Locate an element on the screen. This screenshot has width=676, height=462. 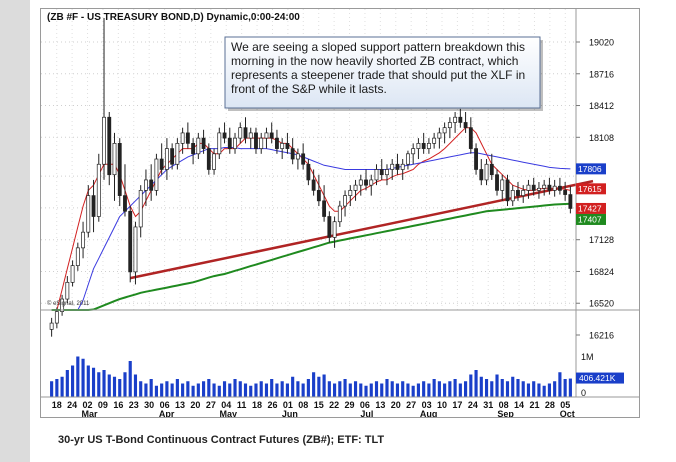
price-tick-label: 16824 is located at coordinates (601, 272).